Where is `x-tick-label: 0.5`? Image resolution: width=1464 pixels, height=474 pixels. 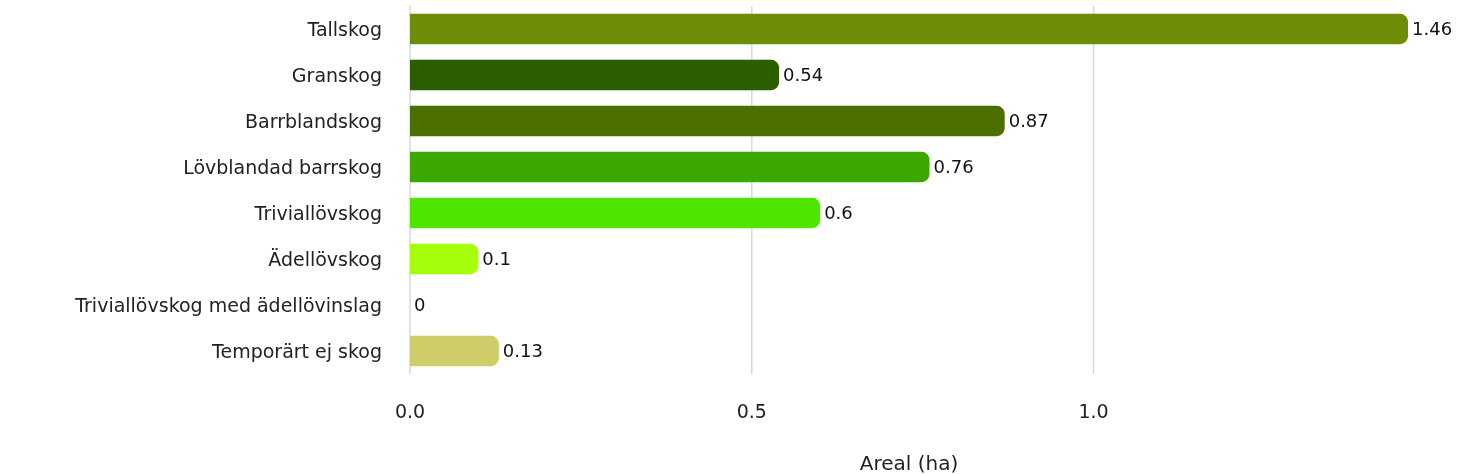
x-tick-label: 0.5 is located at coordinates (751, 411).